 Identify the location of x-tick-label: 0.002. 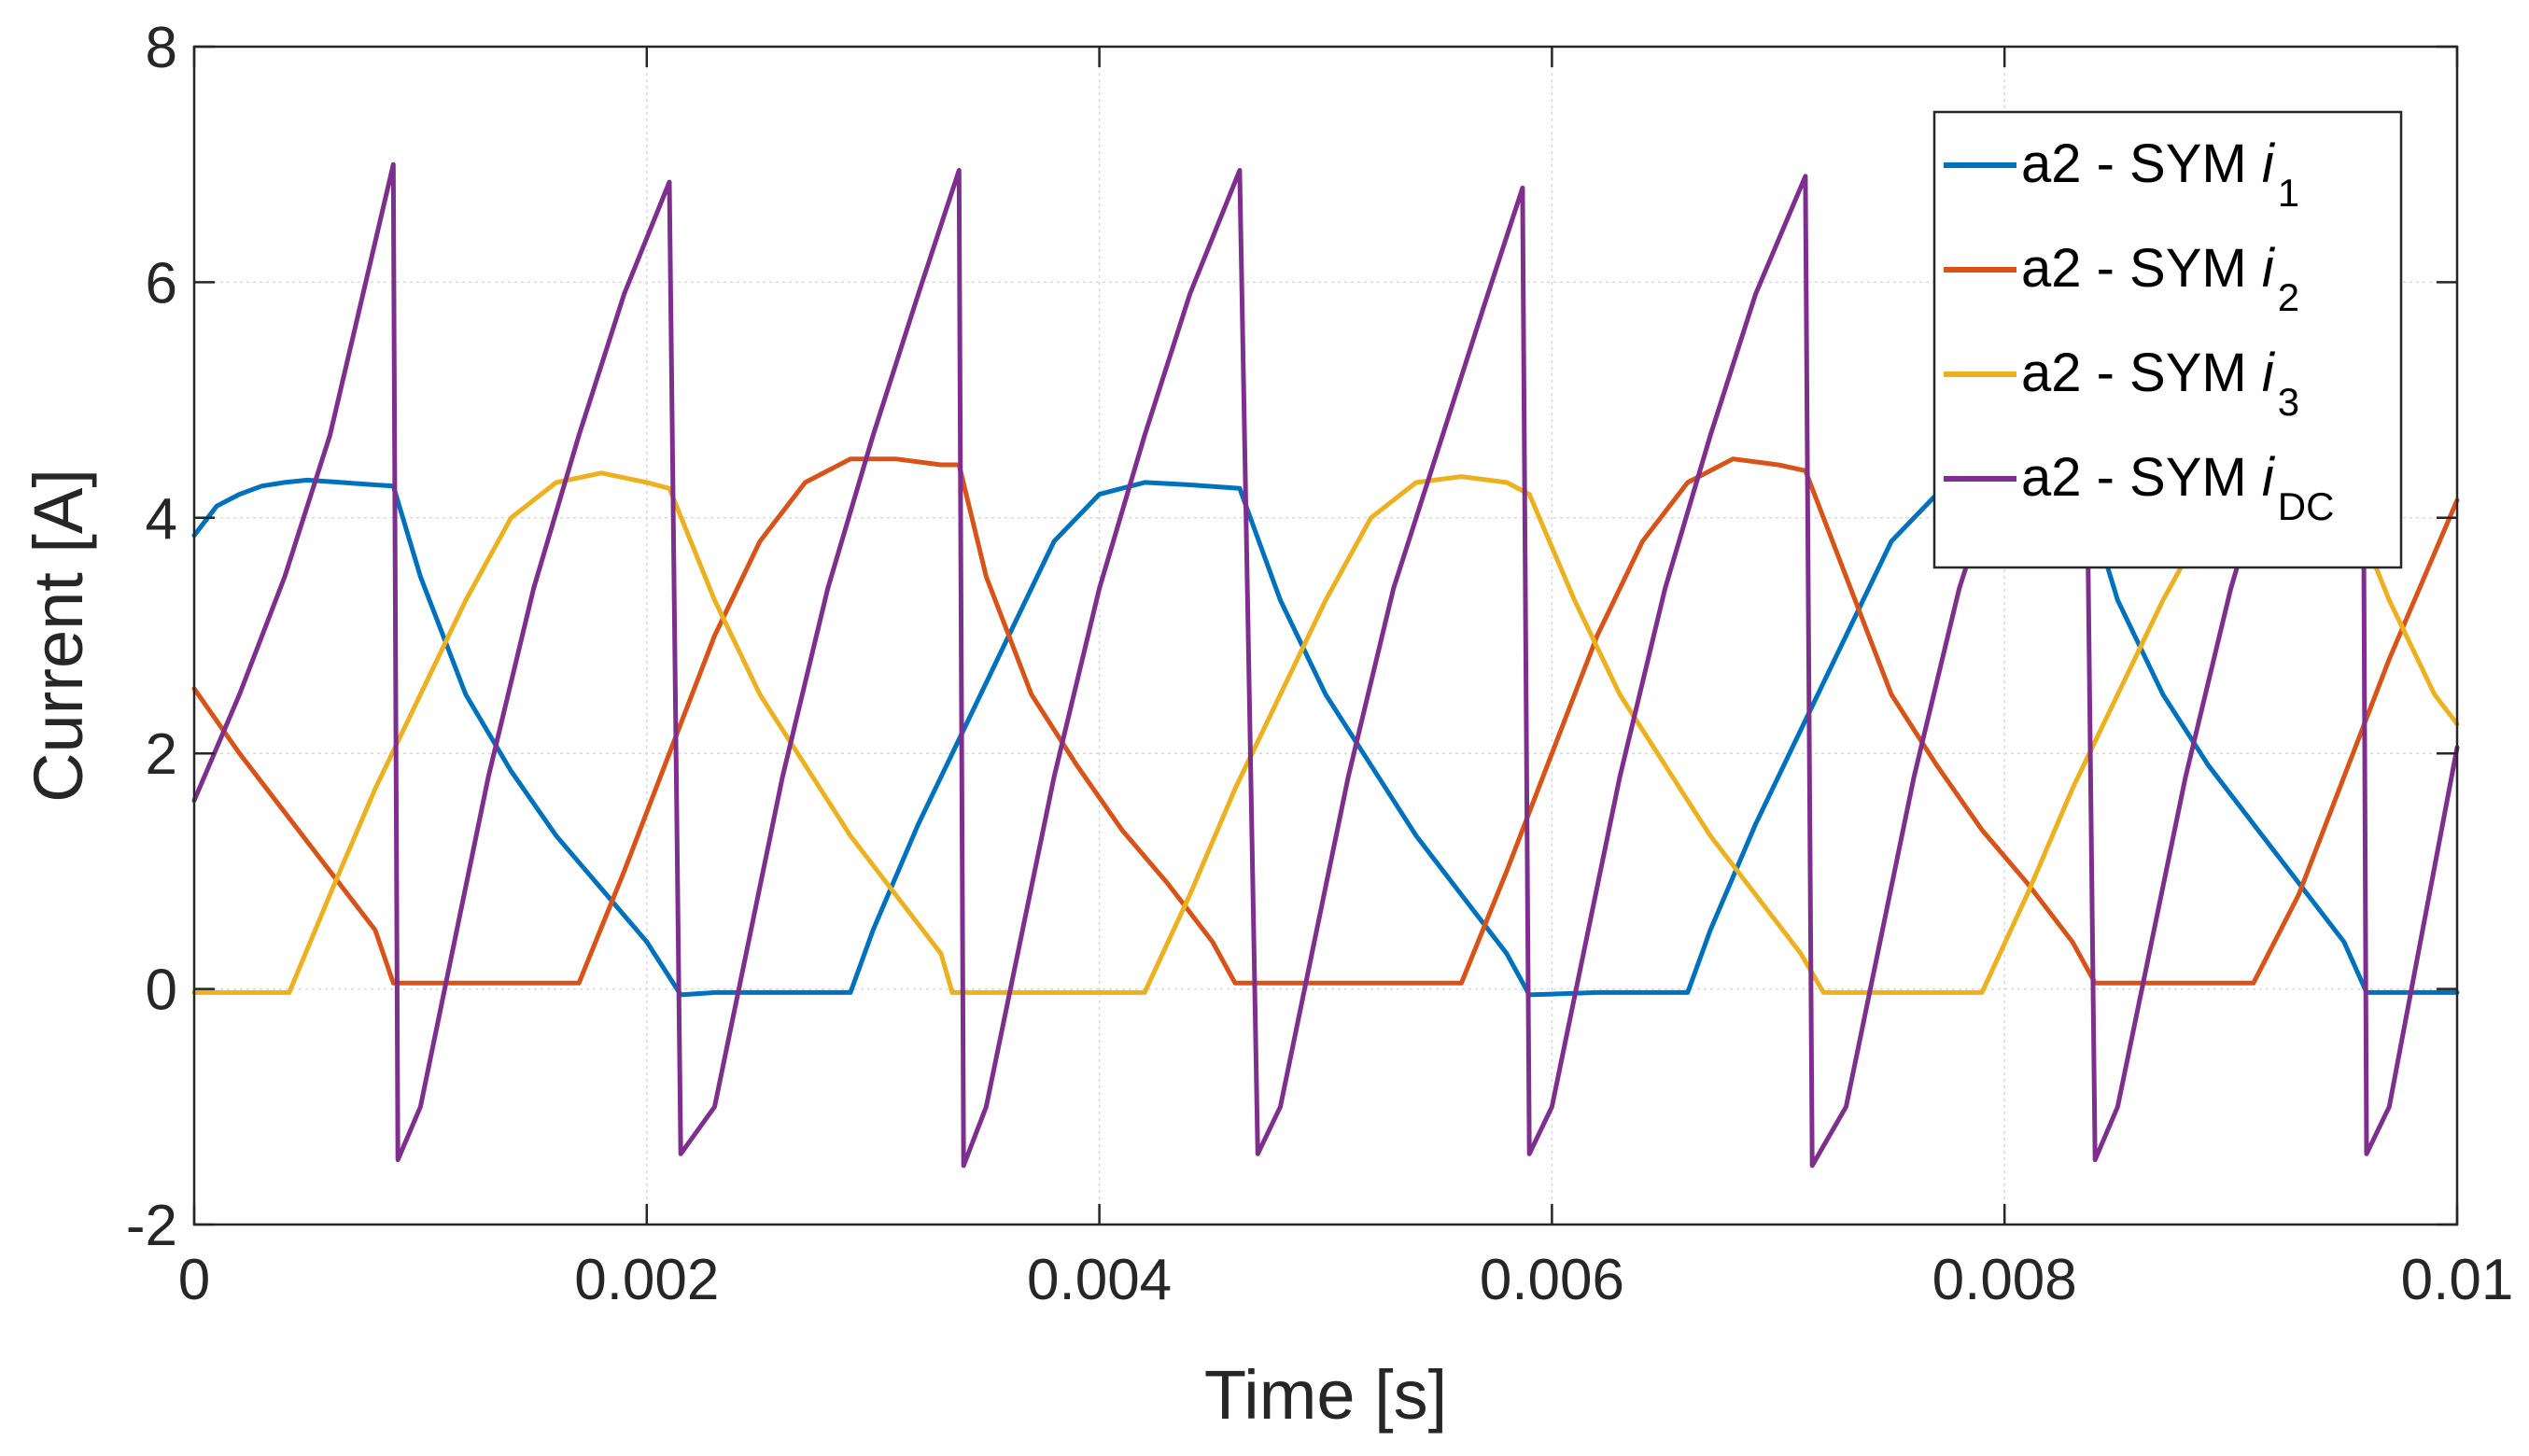
(646, 1280).